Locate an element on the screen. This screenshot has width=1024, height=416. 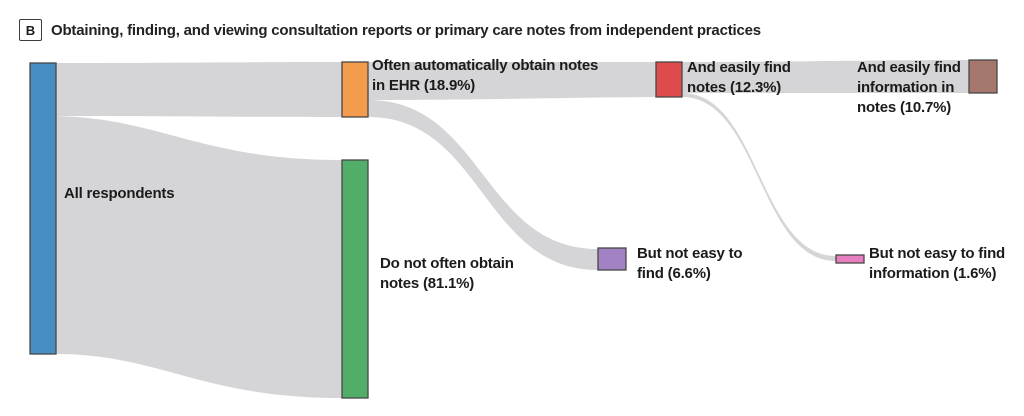
label-not-easy-find-info: But not easy to find information (1.6%) is located at coordinates (937, 264).